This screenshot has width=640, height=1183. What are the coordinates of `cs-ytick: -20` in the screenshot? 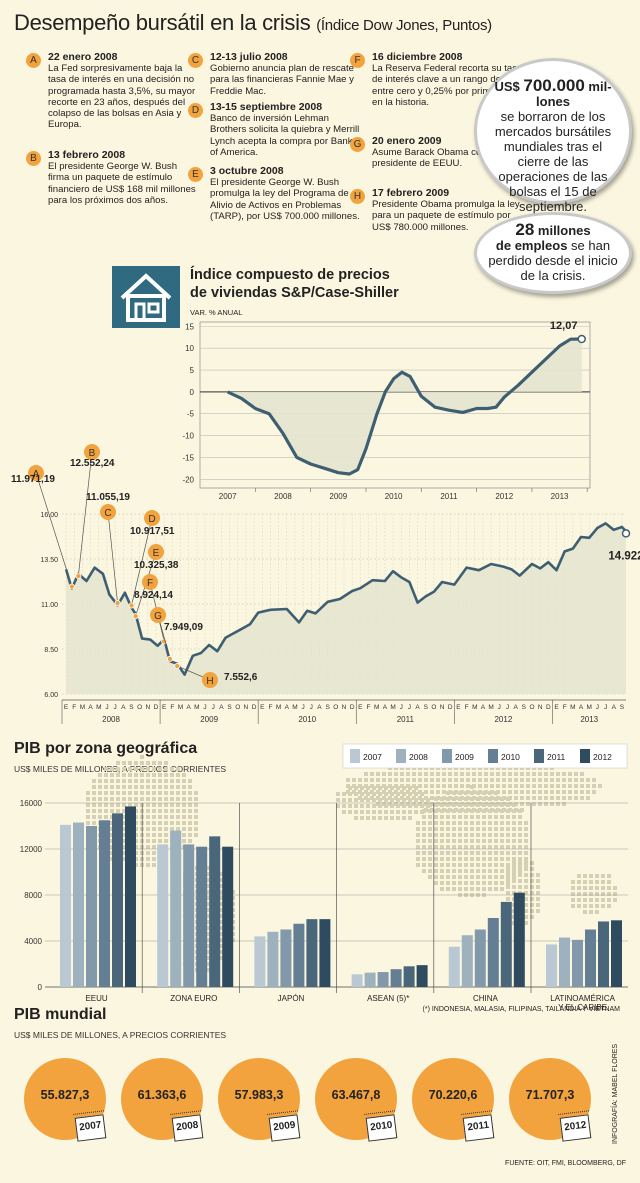 It's located at (188, 479).